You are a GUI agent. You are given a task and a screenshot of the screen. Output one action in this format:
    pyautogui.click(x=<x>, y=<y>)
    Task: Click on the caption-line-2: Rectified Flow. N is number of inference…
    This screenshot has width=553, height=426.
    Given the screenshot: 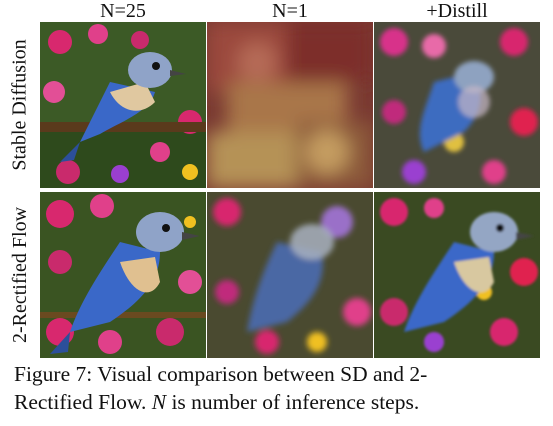 What is the action you would take?
    pyautogui.click(x=279, y=402)
    